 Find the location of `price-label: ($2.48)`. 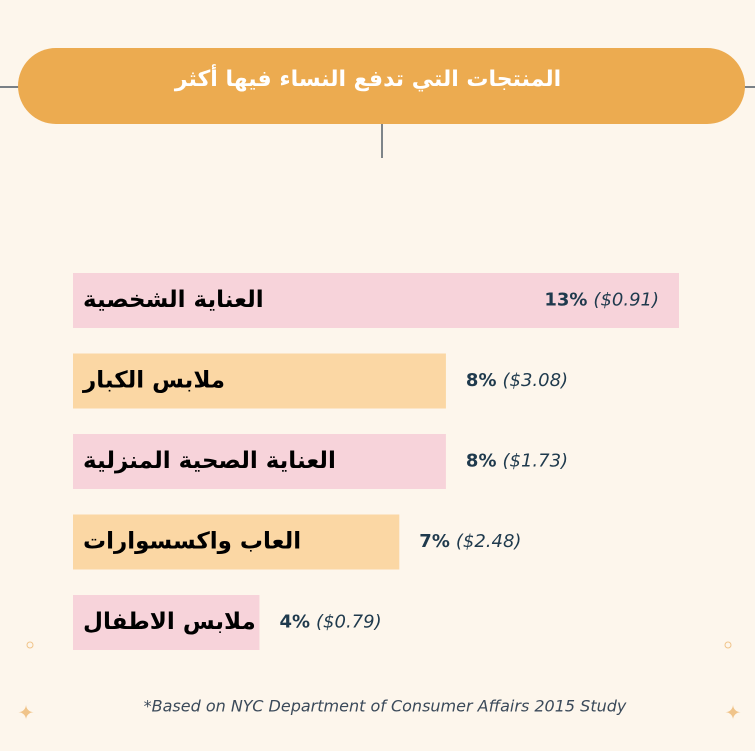

price-label: ($2.48) is located at coordinates (489, 541).